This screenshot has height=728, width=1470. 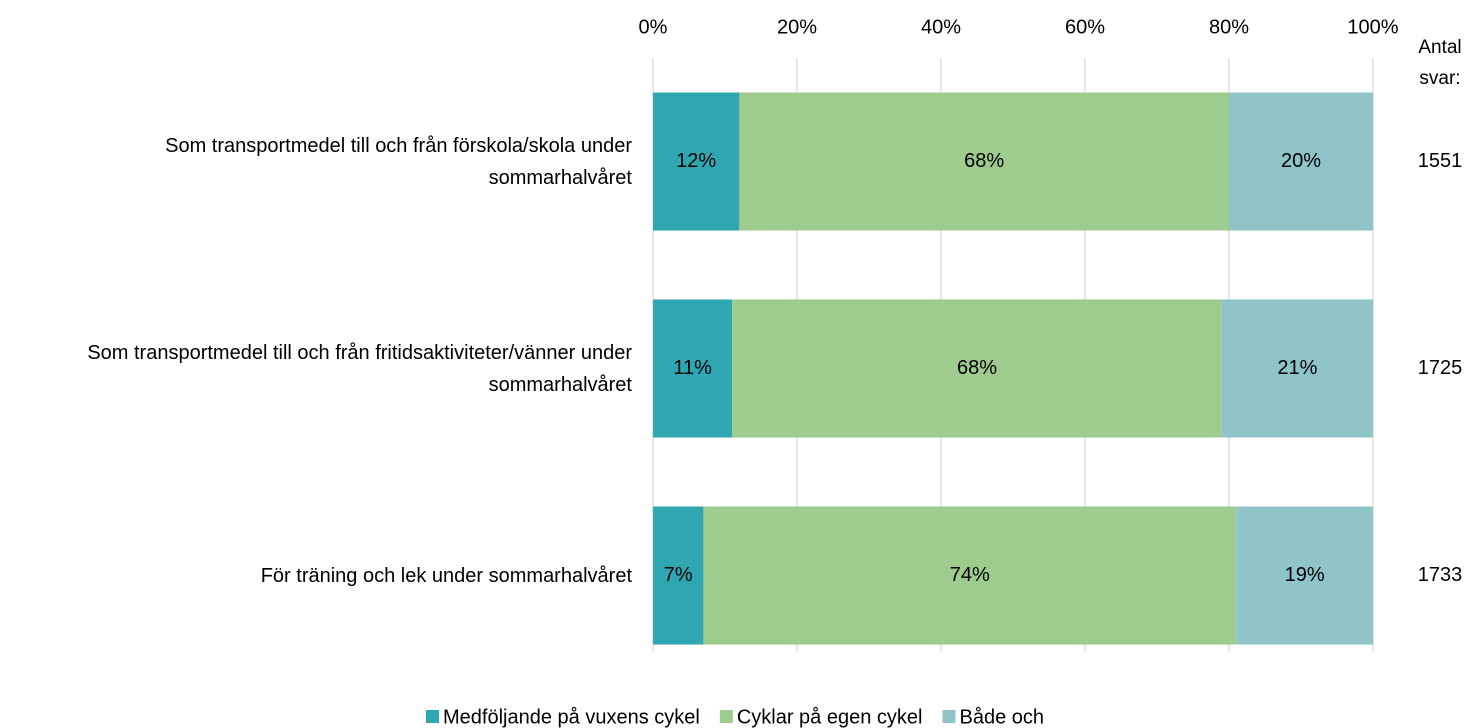 What do you see at coordinates (1229, 27) in the screenshot?
I see `x-tick-label: 80%` at bounding box center [1229, 27].